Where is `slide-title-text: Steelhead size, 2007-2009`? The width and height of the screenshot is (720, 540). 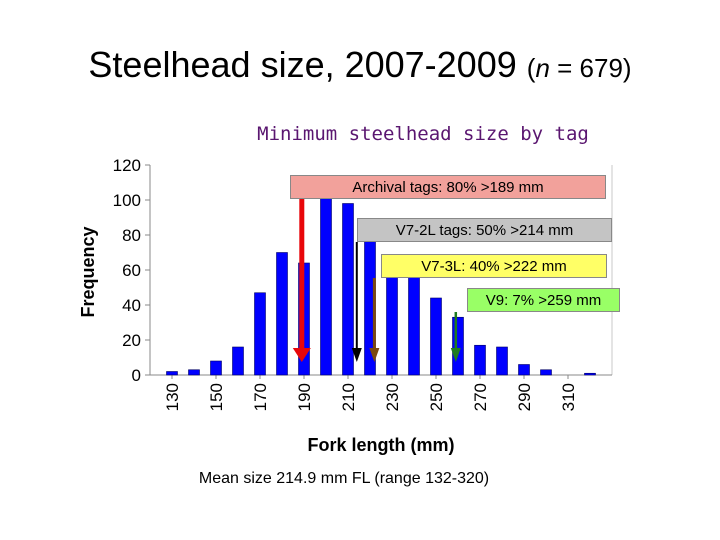 slide-title-text: Steelhead size, 2007-2009 is located at coordinates (302, 64).